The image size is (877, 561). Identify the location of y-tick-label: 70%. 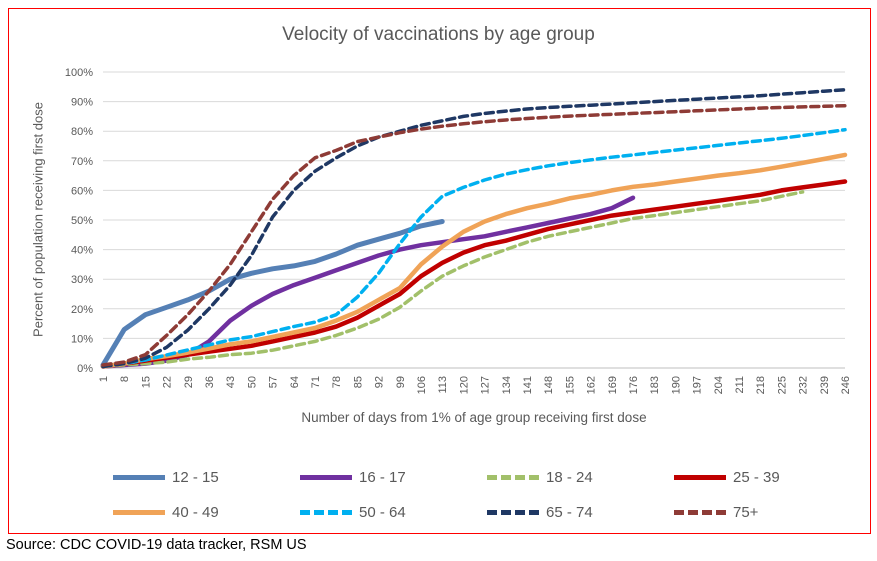
(82, 162).